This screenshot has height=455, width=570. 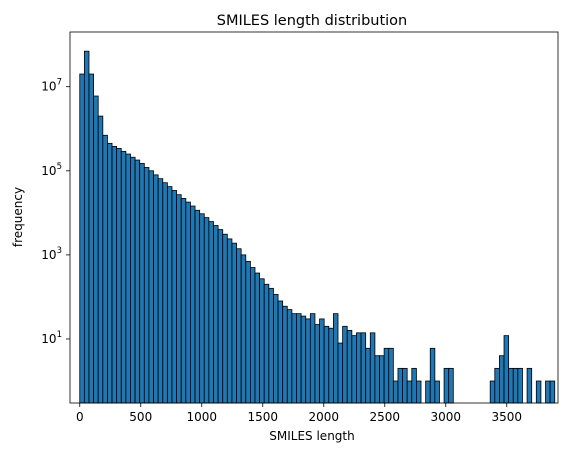 I want to click on x-tick-label: 2500, so click(x=384, y=417).